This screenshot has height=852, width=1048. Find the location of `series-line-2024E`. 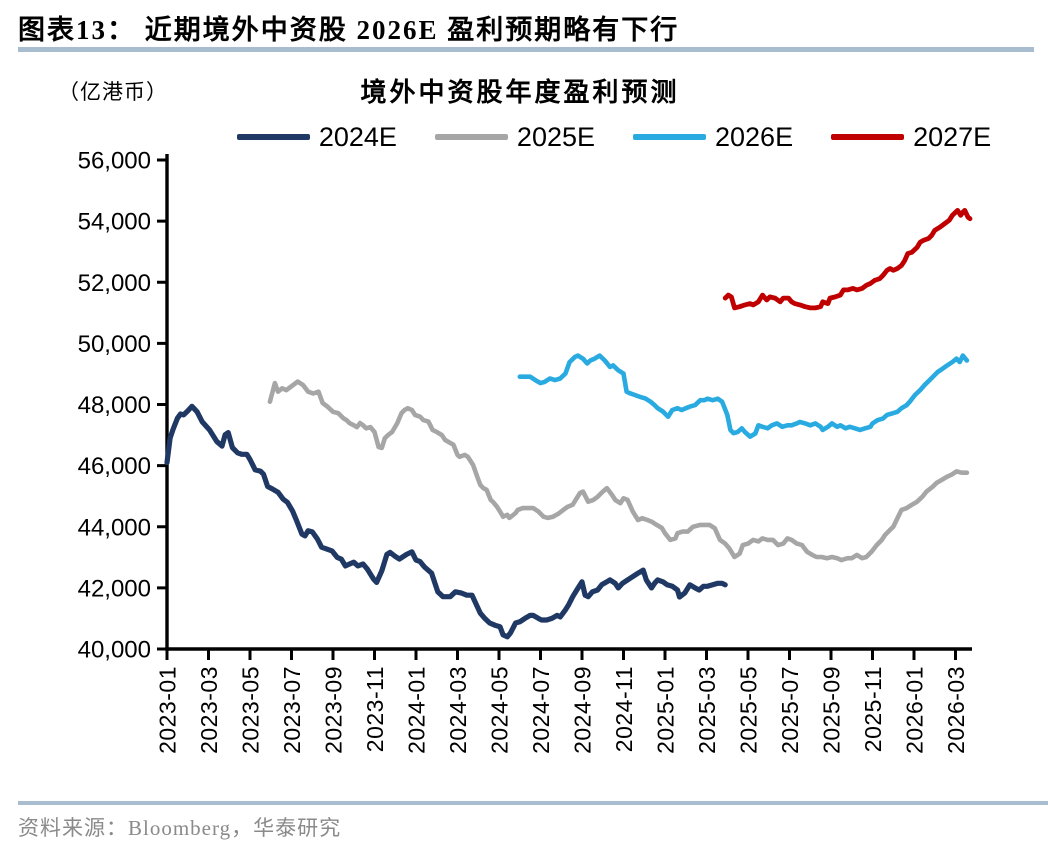

series-line-2024E is located at coordinates (446, 521).